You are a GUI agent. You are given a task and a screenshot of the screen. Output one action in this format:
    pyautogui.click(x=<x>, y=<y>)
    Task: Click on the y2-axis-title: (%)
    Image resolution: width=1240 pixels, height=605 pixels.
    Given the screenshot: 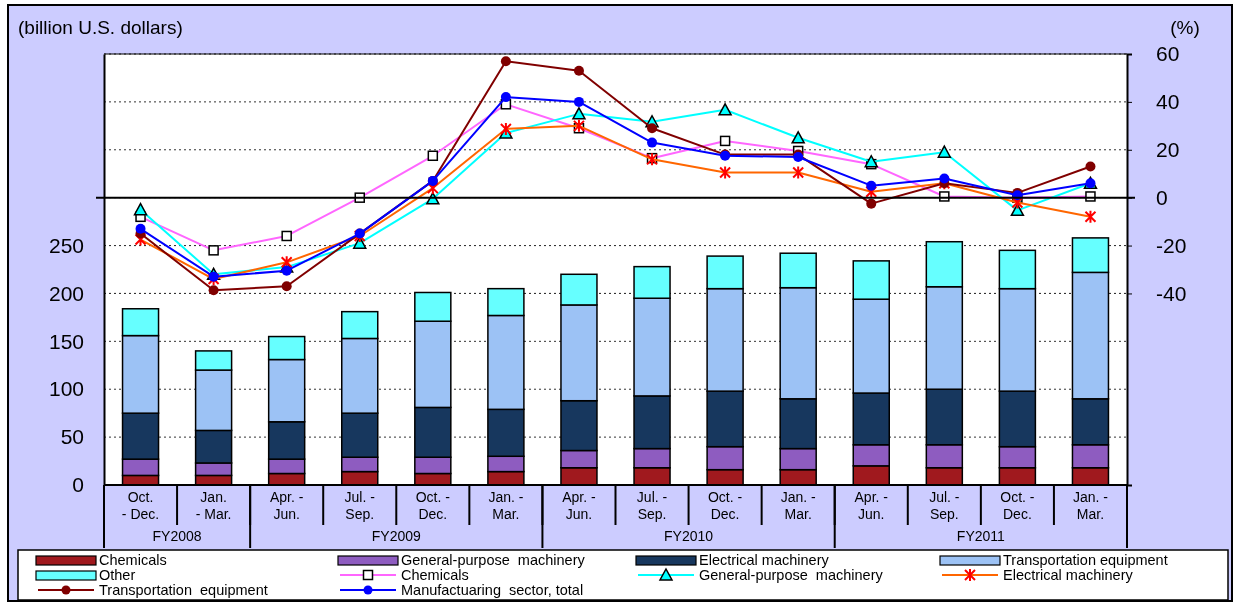 What is the action you would take?
    pyautogui.click(x=1185, y=27)
    